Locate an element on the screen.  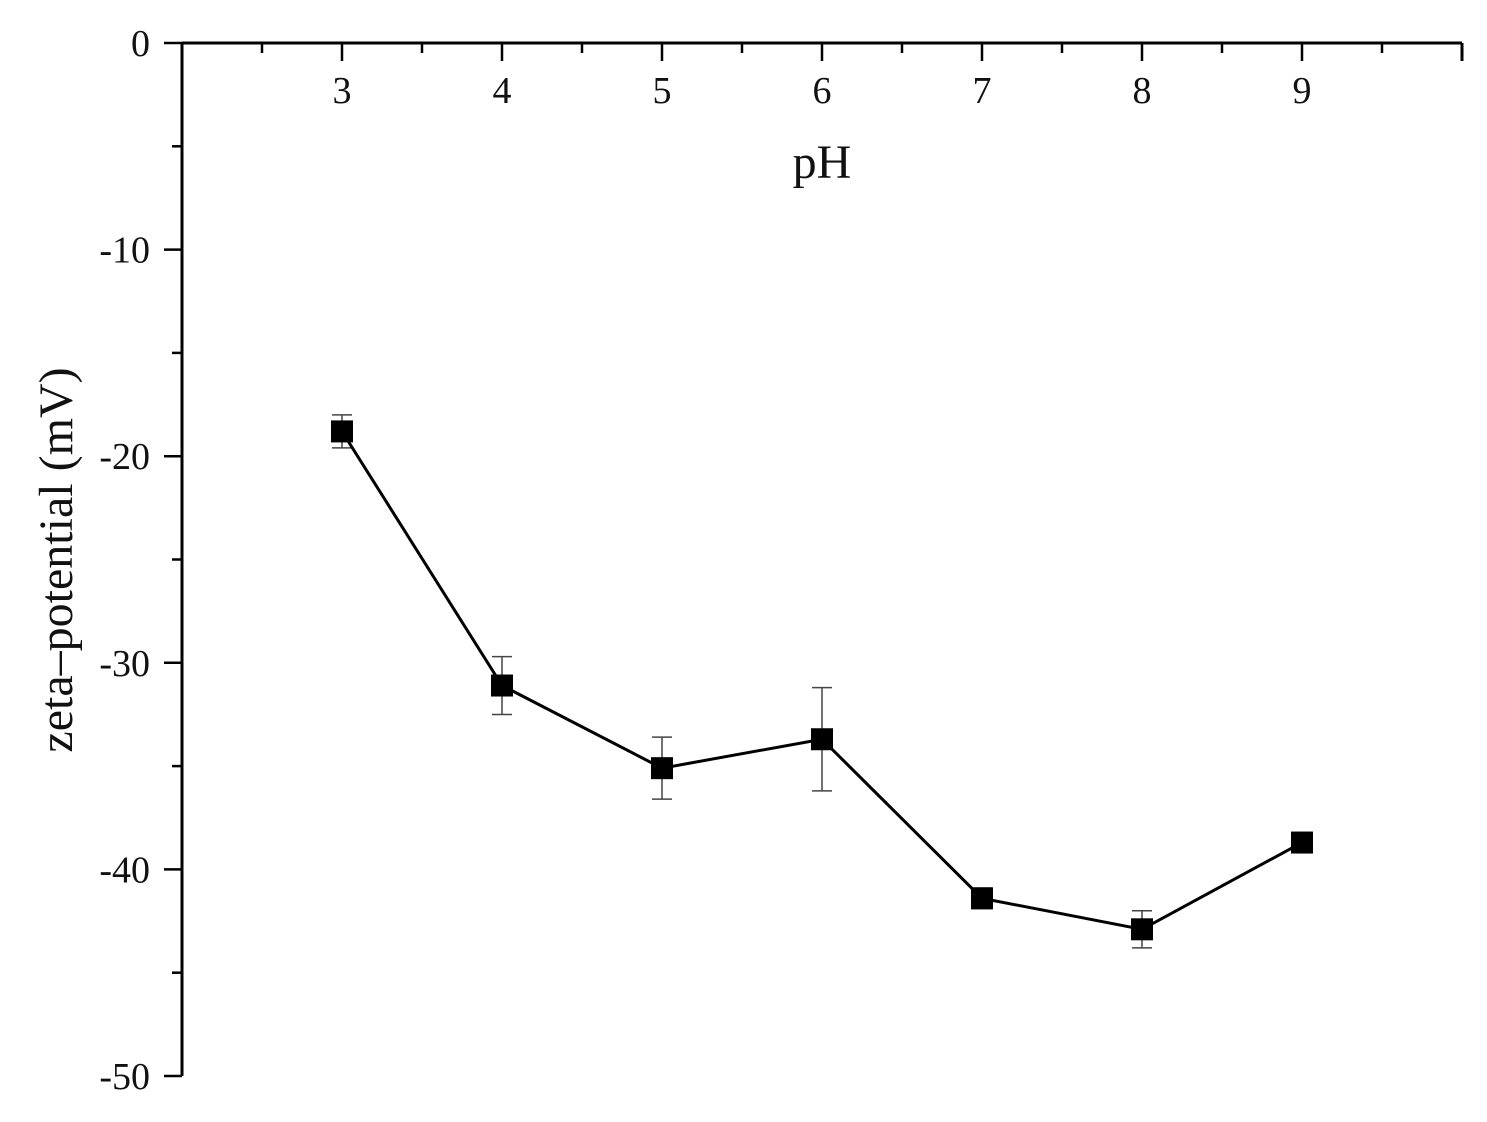
y-tick-label: -20 is located at coordinates (124, 457).